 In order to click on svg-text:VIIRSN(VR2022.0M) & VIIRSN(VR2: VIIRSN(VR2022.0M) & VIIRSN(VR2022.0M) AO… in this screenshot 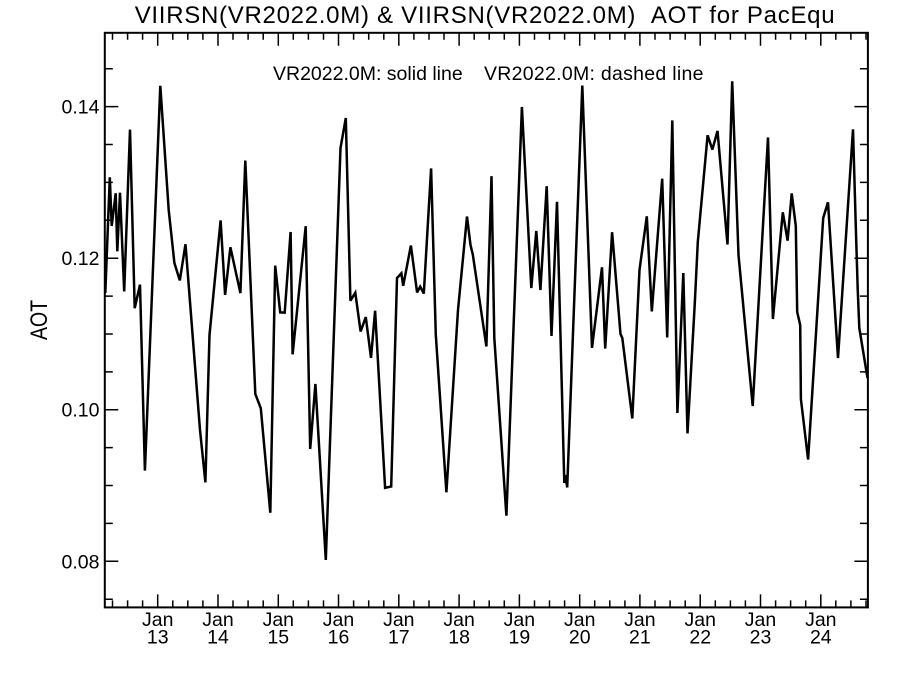, I will do `click(485, 15)`.